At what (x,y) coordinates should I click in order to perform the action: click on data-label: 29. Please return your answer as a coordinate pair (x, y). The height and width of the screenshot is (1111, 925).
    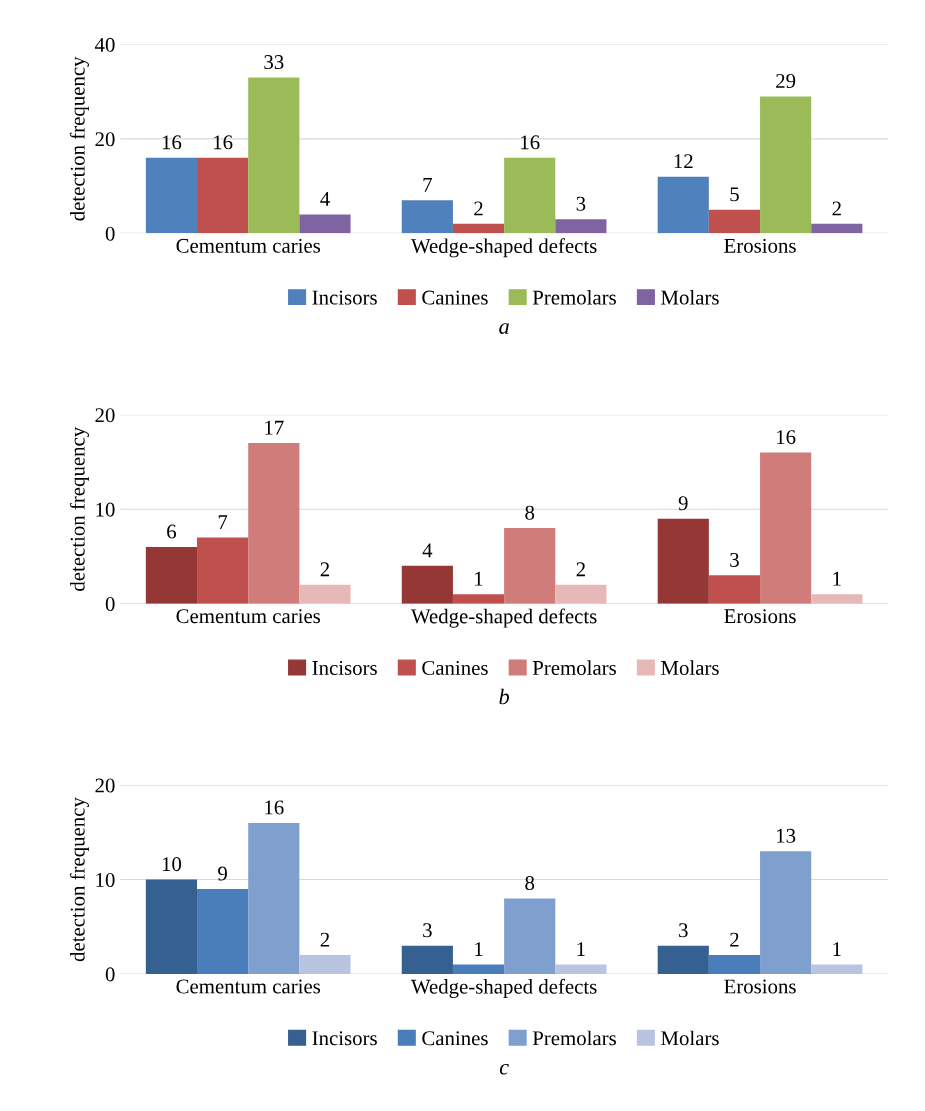
    Looking at the image, I should click on (786, 80).